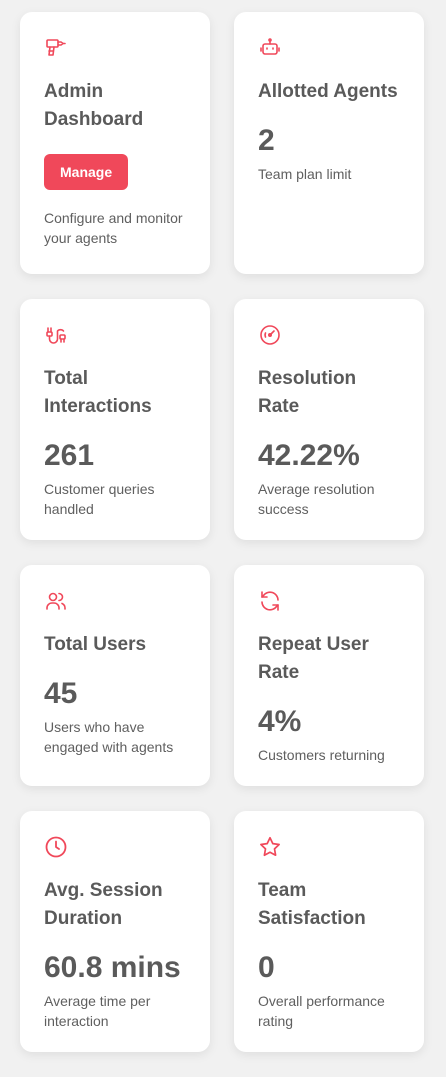 The height and width of the screenshot is (1077, 446). I want to click on card-description: Average time per interaction, so click(97, 1011).